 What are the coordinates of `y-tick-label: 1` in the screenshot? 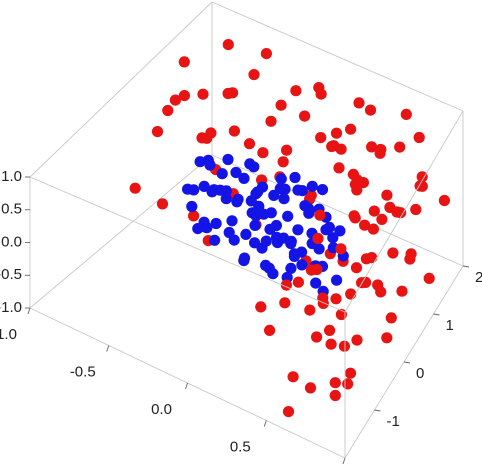 It's located at (450, 325).